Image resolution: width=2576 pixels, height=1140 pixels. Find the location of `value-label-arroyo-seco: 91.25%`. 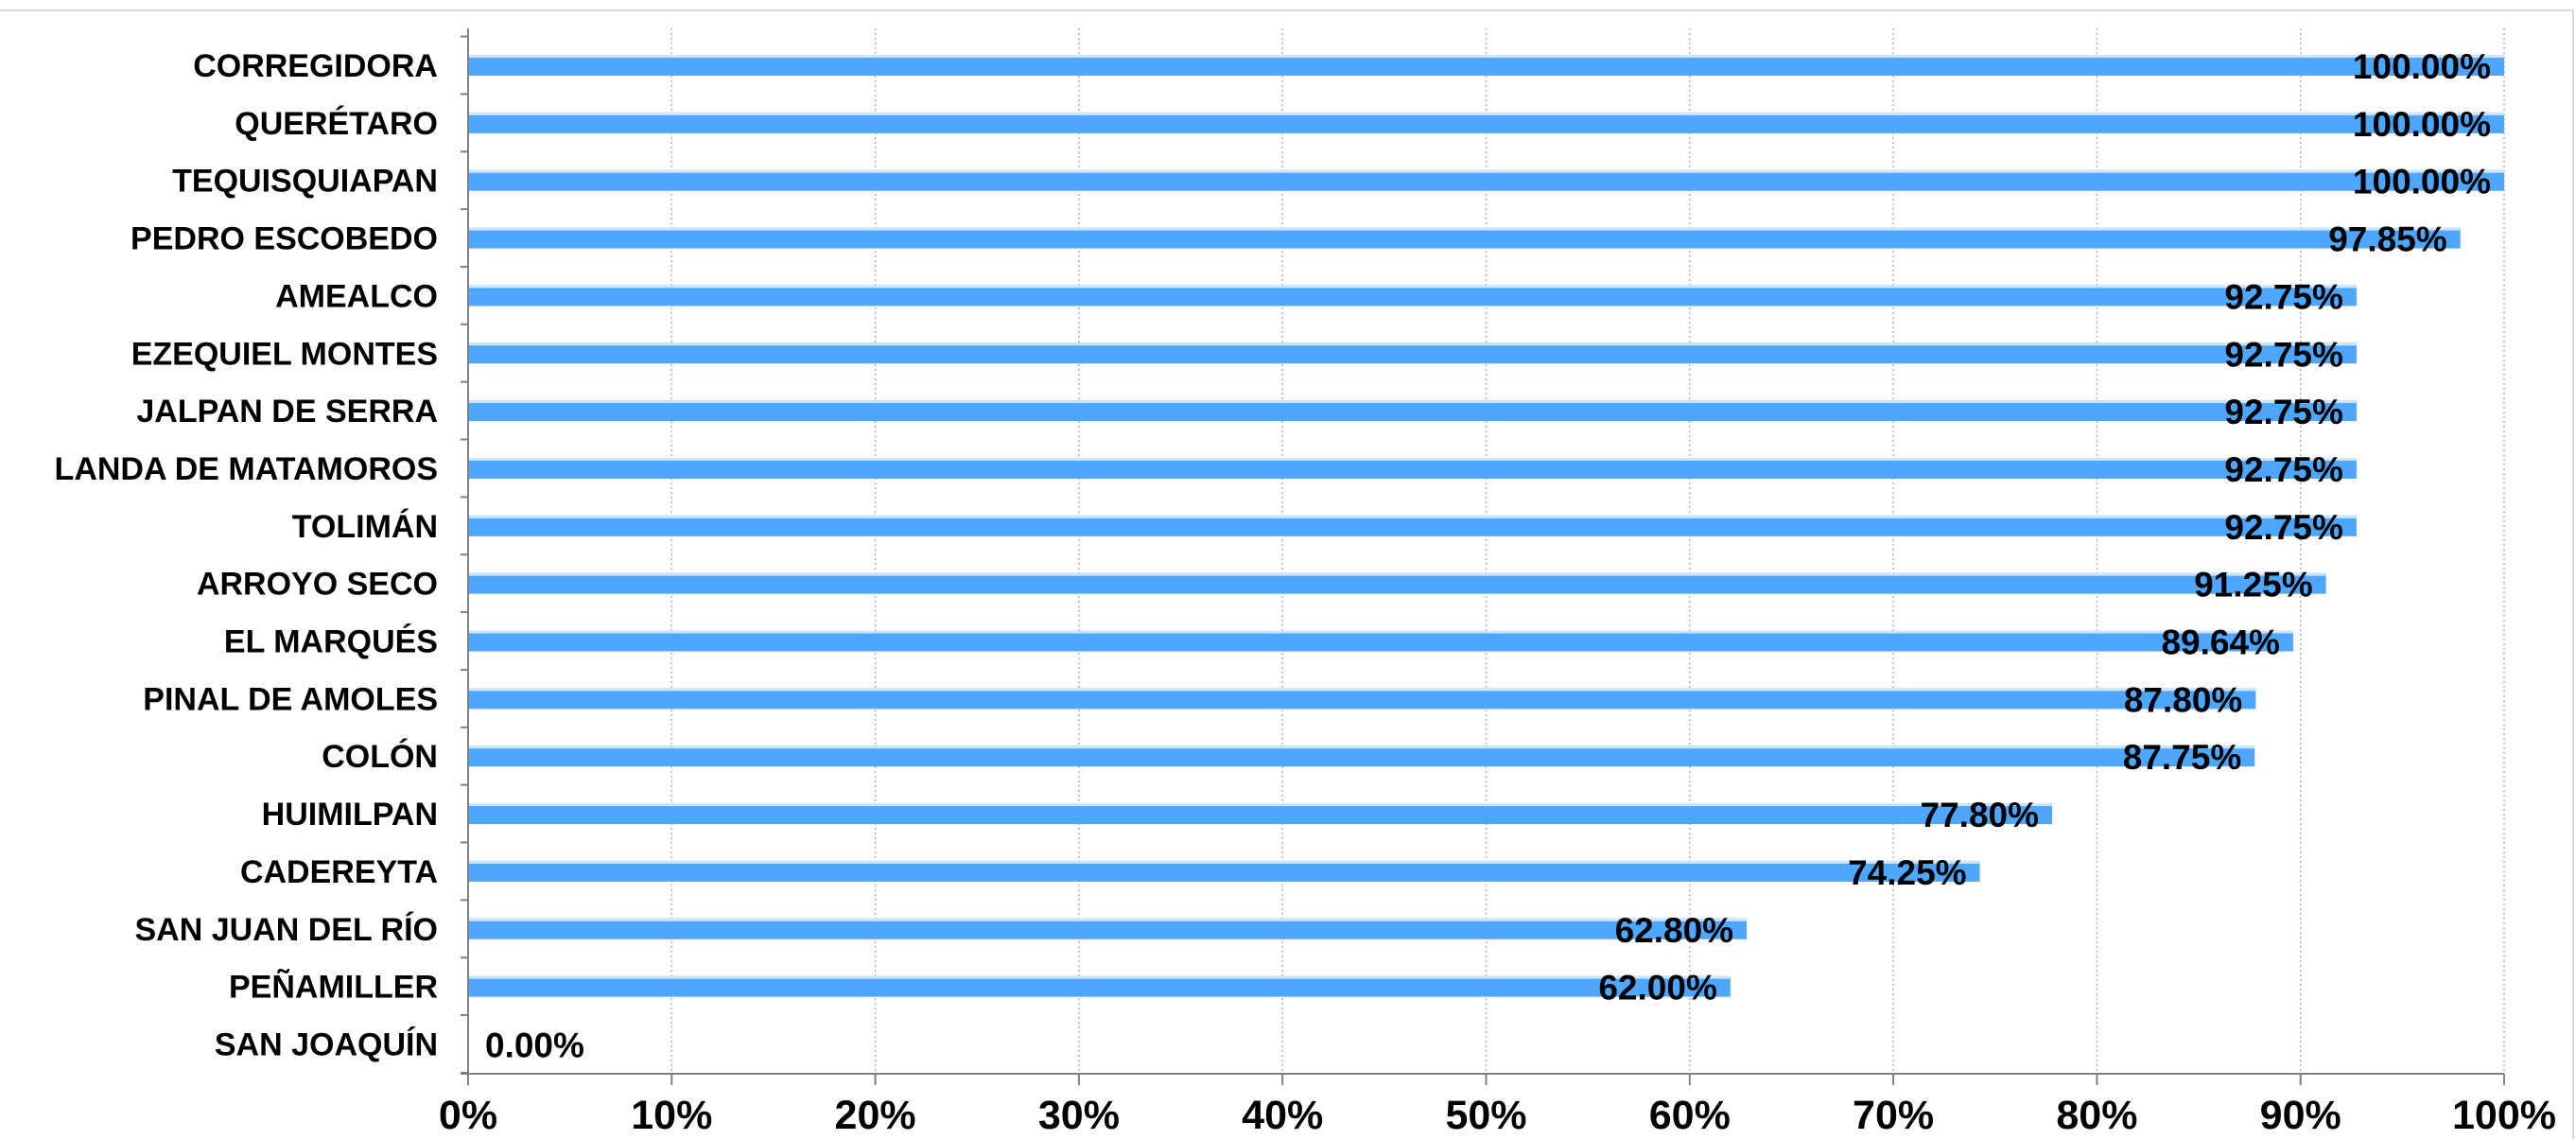

value-label-arroyo-seco: 91.25% is located at coordinates (2253, 585).